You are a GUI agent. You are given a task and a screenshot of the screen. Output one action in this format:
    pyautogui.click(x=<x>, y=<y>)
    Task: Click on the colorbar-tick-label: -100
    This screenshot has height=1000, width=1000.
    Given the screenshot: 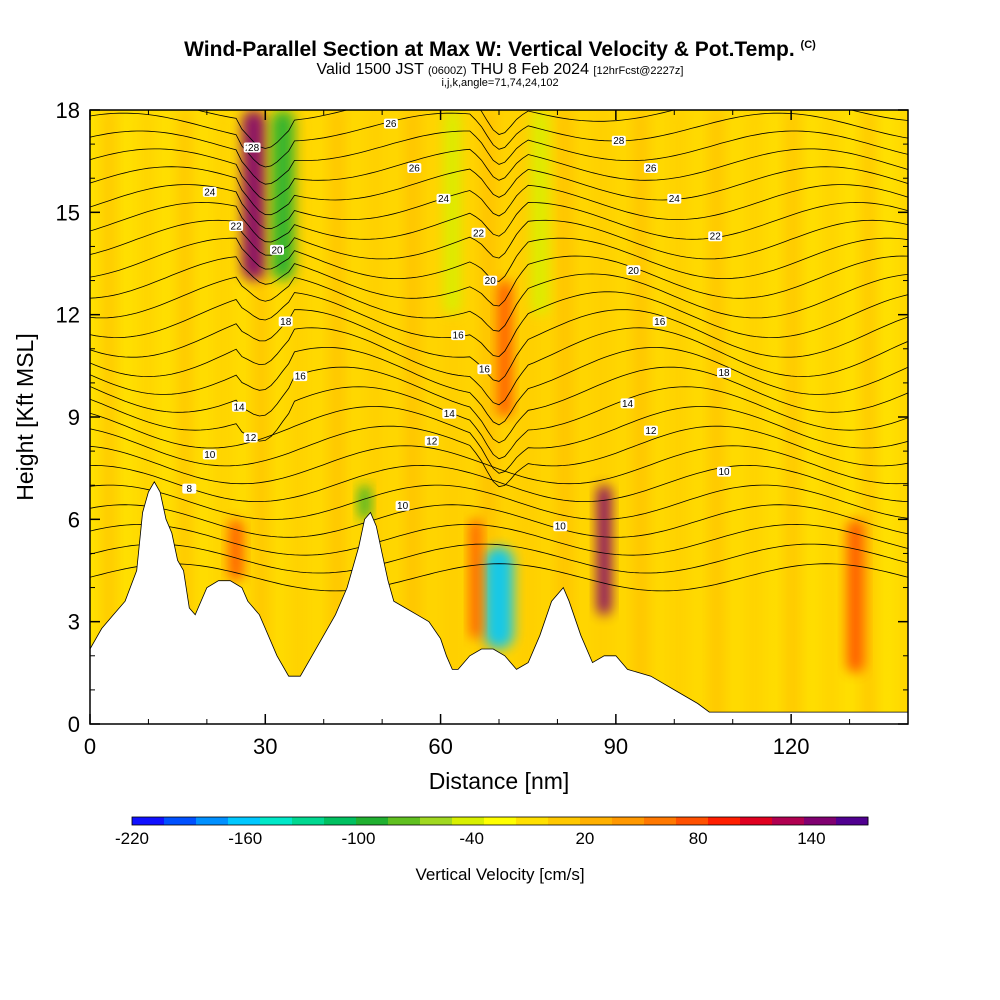 What is the action you would take?
    pyautogui.click(x=358, y=838)
    